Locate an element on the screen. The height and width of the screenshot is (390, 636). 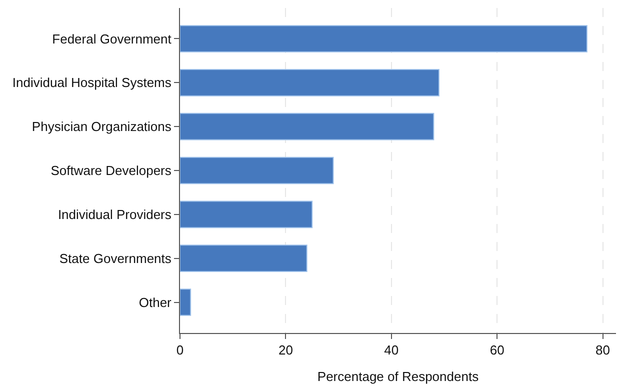
x-tick-label: 40 is located at coordinates (391, 350).